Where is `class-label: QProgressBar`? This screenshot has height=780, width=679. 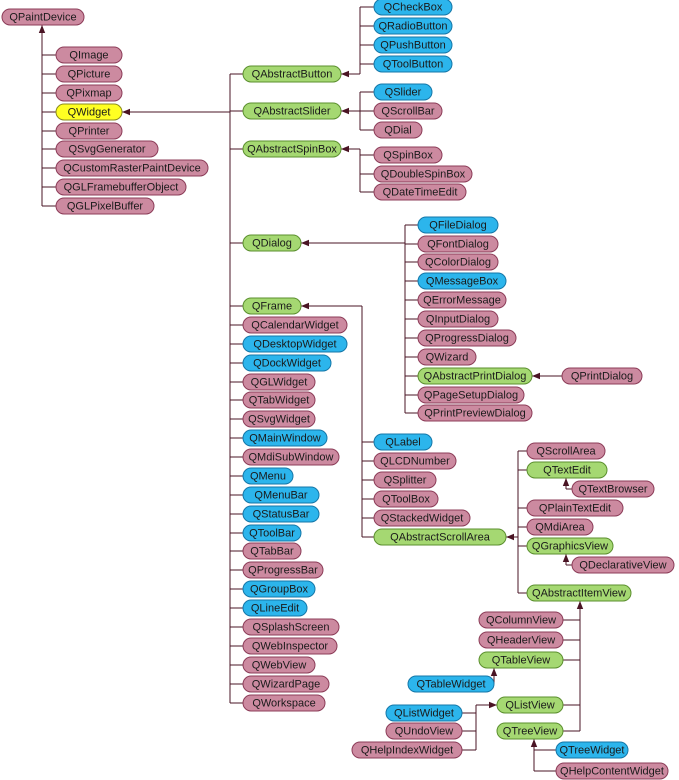 class-label: QProgressBar is located at coordinates (283, 570).